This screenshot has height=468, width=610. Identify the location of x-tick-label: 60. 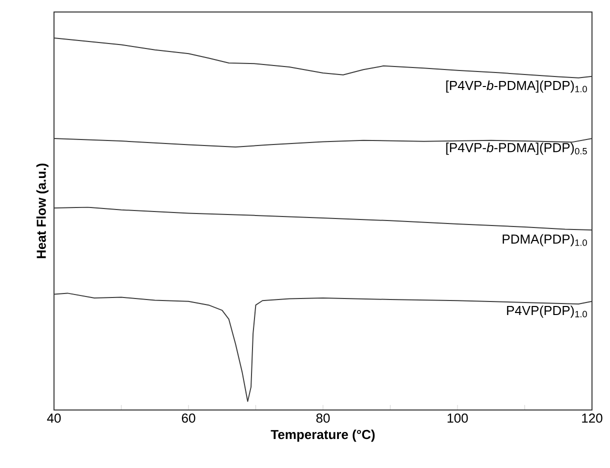
(189, 418).